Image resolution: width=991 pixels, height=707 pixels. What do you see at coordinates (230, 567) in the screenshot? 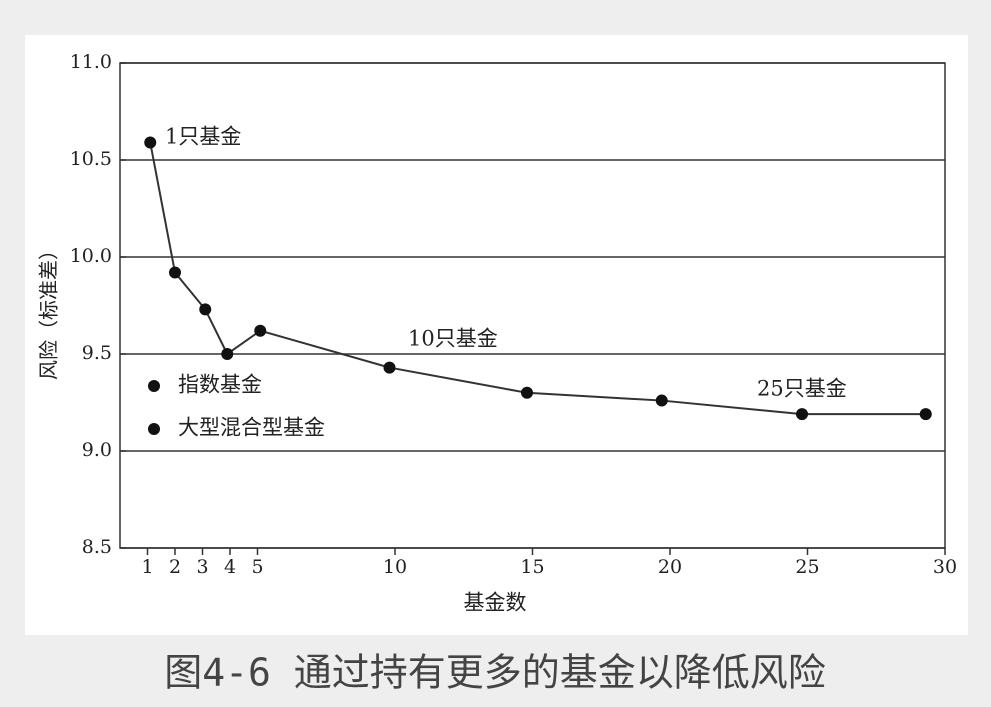
I see `x-tick-label: 4` at bounding box center [230, 567].